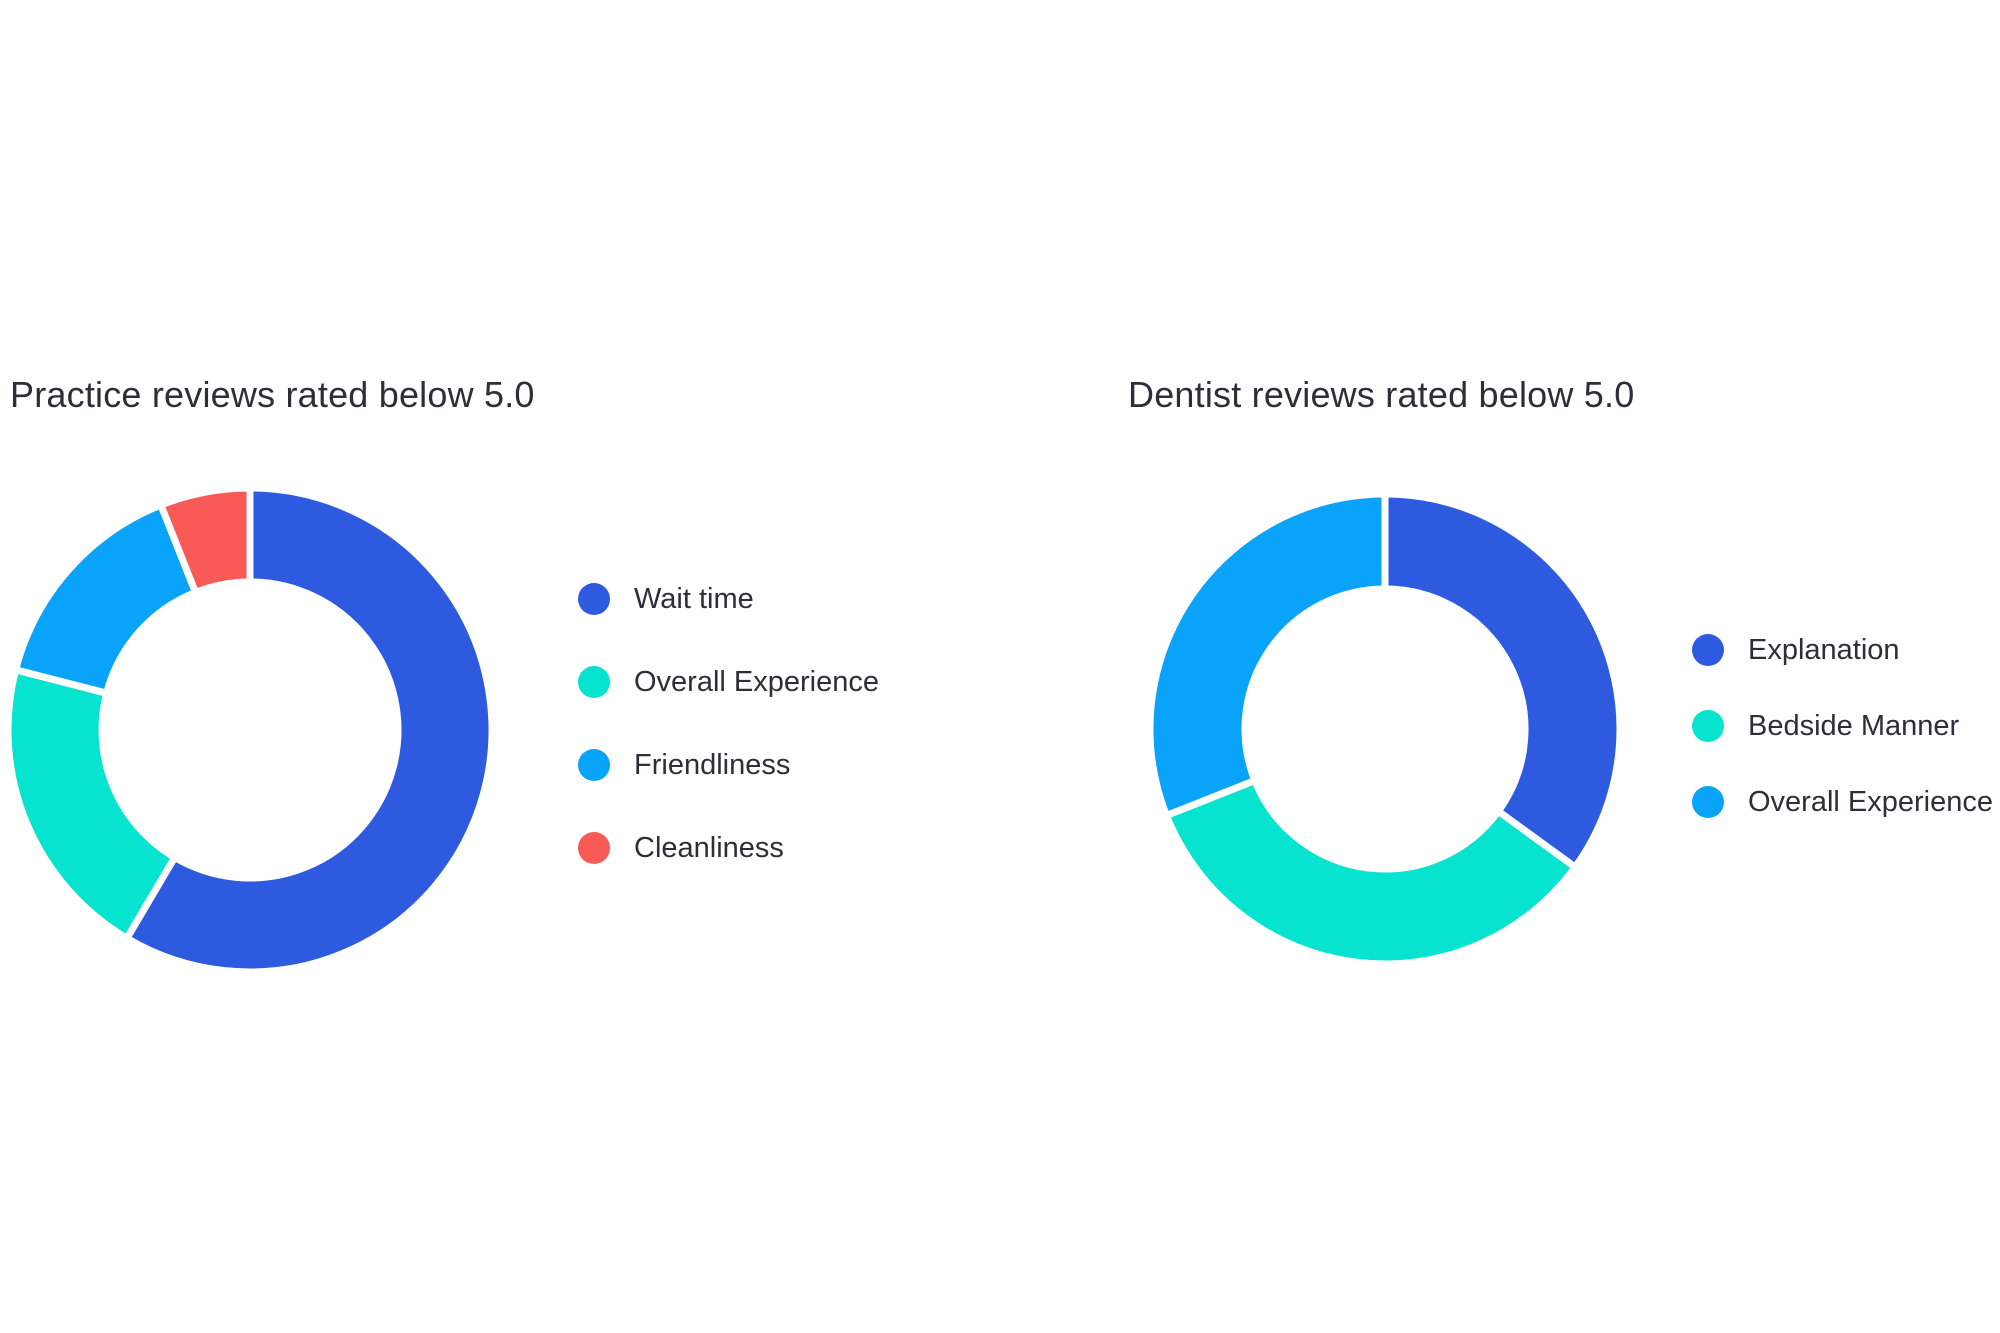 The width and height of the screenshot is (2000, 1333). I want to click on legend-item-wait-time: Wait time, so click(728, 599).